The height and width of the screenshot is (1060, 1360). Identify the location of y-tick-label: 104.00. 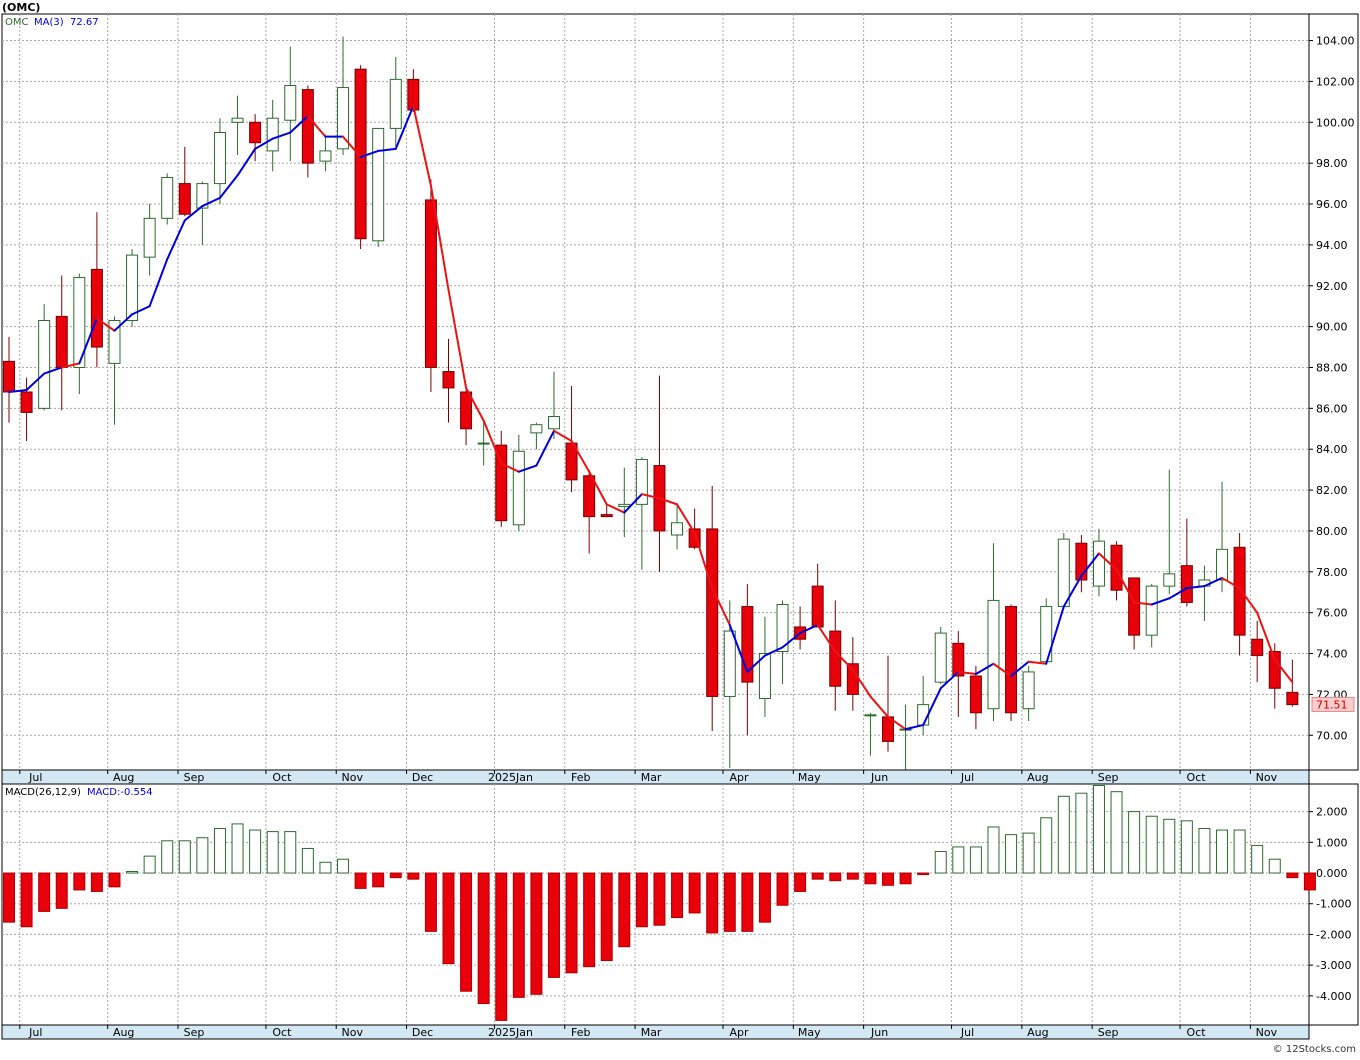
(1335, 41).